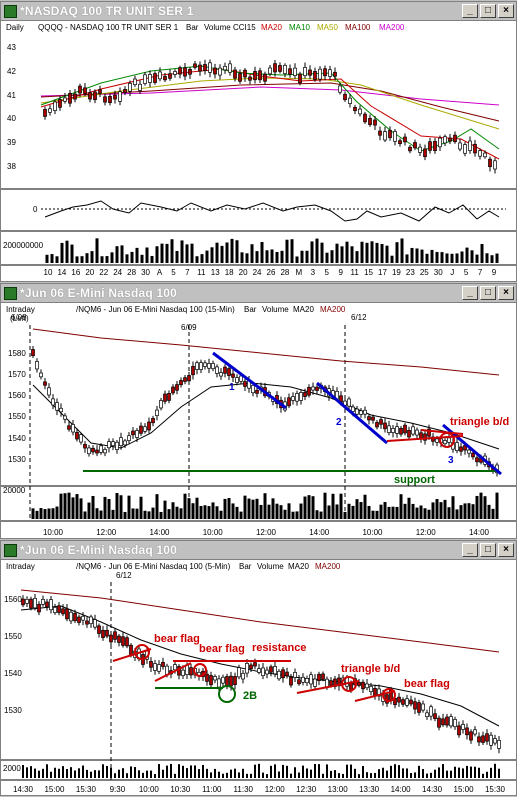  I want to click on window-titlebar: *NASDAQ 100 TR UNIT SER 1 _ □ ×, so click(258, 11).